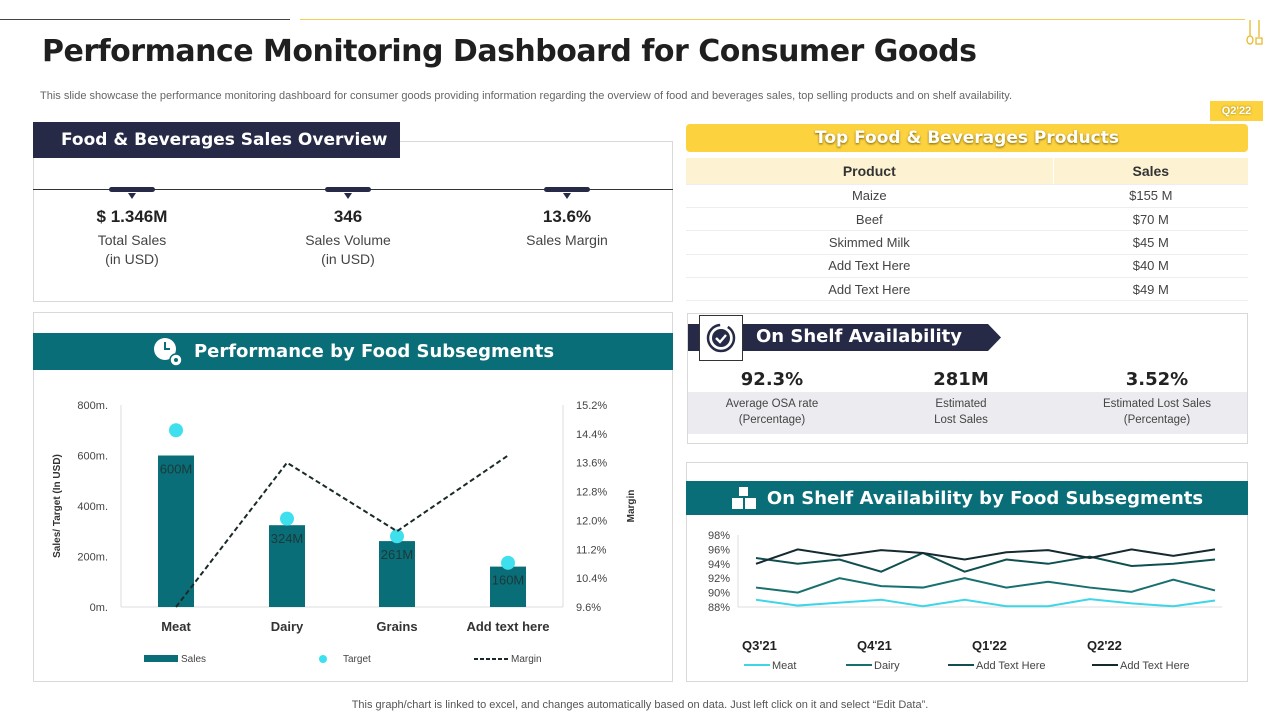  What do you see at coordinates (397, 554) in the screenshot?
I see `bar-data-label: 261M` at bounding box center [397, 554].